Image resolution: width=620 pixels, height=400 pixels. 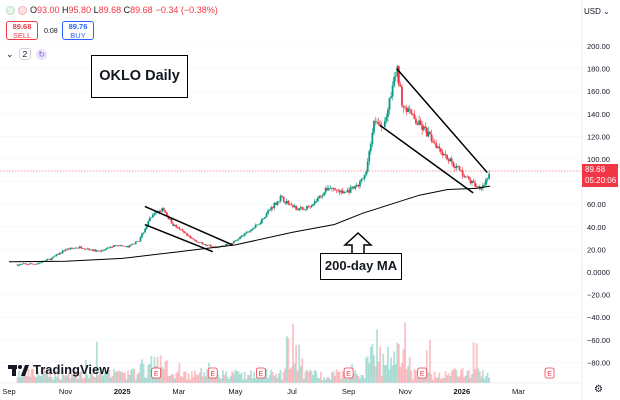 What do you see at coordinates (27, 54) in the screenshot?
I see `indicators-toggle: ⌄ 2 ↻` at bounding box center [27, 54].